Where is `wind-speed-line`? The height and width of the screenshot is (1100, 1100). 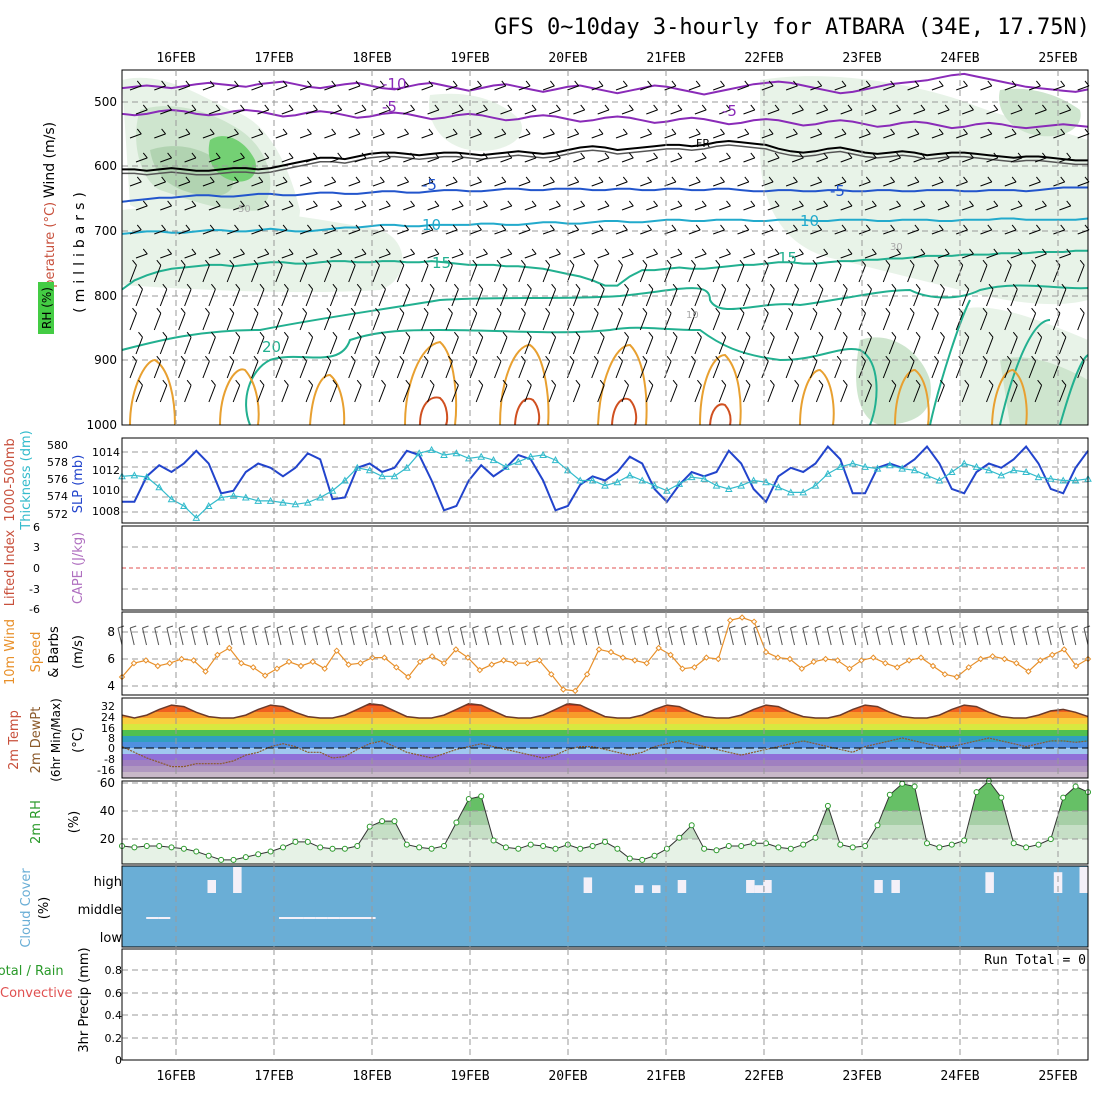 wind-speed-line is located at coordinates (605, 654).